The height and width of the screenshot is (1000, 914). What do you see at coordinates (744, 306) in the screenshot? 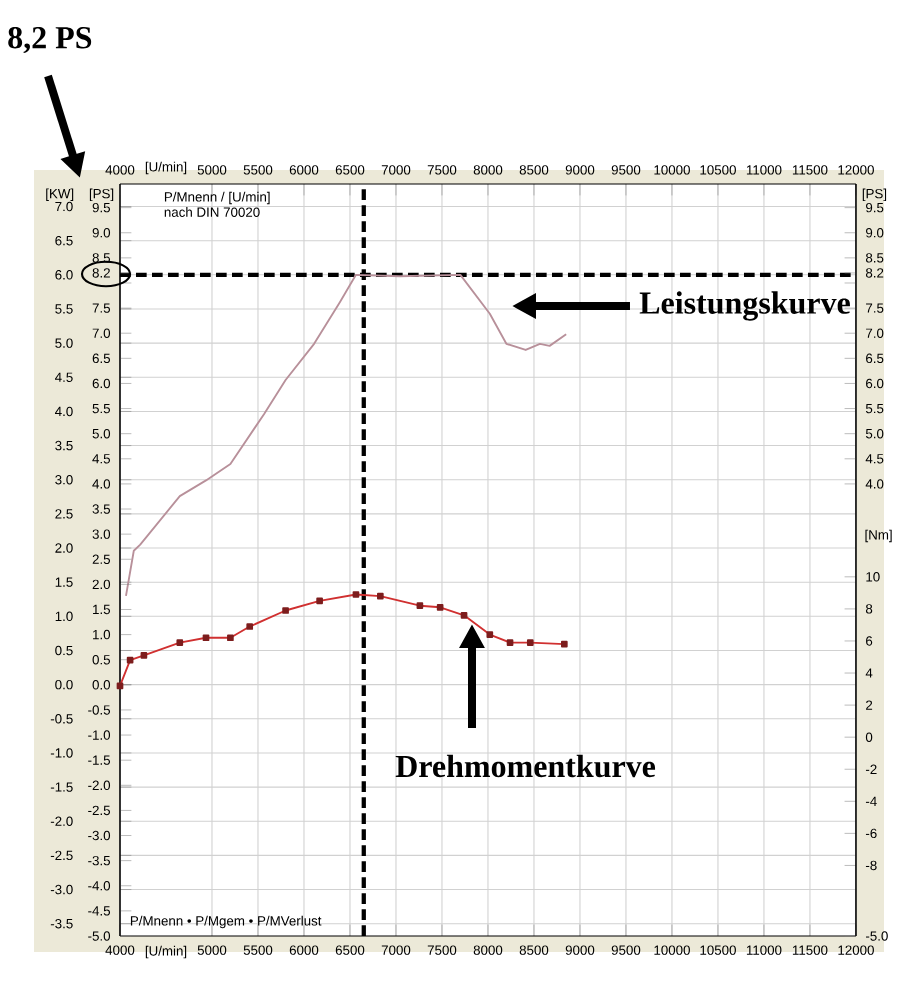
I see `annotation: Leistungskurve` at bounding box center [744, 306].